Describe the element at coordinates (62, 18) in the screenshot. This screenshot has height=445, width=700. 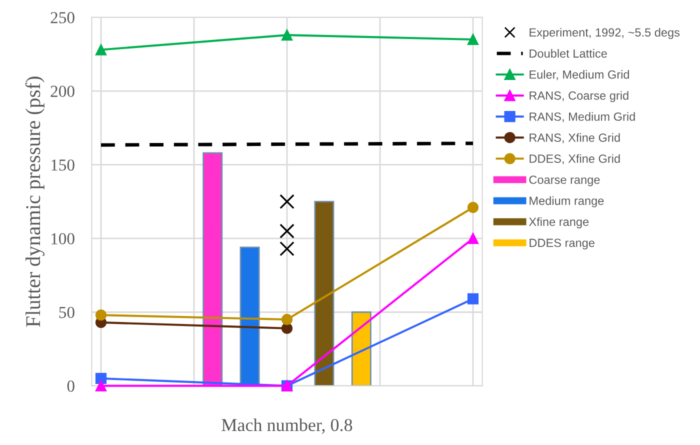
I see `y-tick-label: 250` at that location.